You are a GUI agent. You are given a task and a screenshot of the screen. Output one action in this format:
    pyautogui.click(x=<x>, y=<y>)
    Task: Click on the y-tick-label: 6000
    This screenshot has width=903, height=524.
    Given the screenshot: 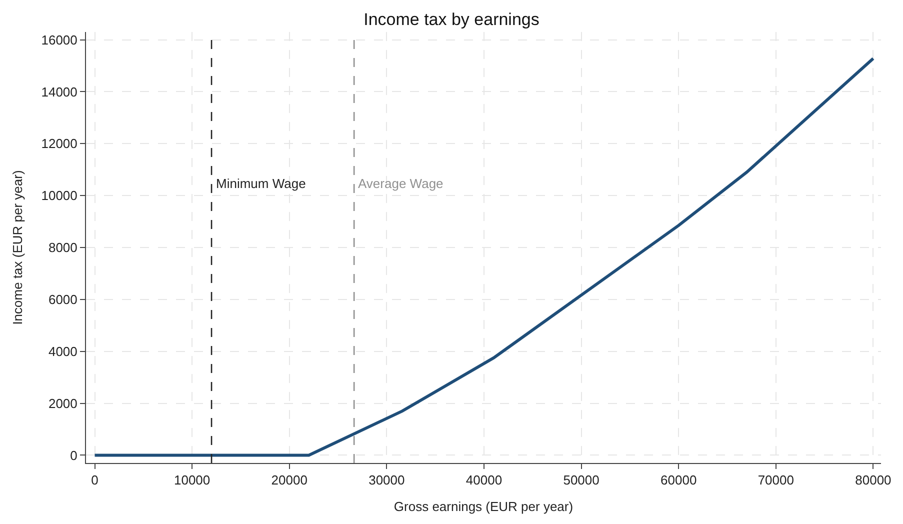 What is the action you would take?
    pyautogui.click(x=63, y=299)
    